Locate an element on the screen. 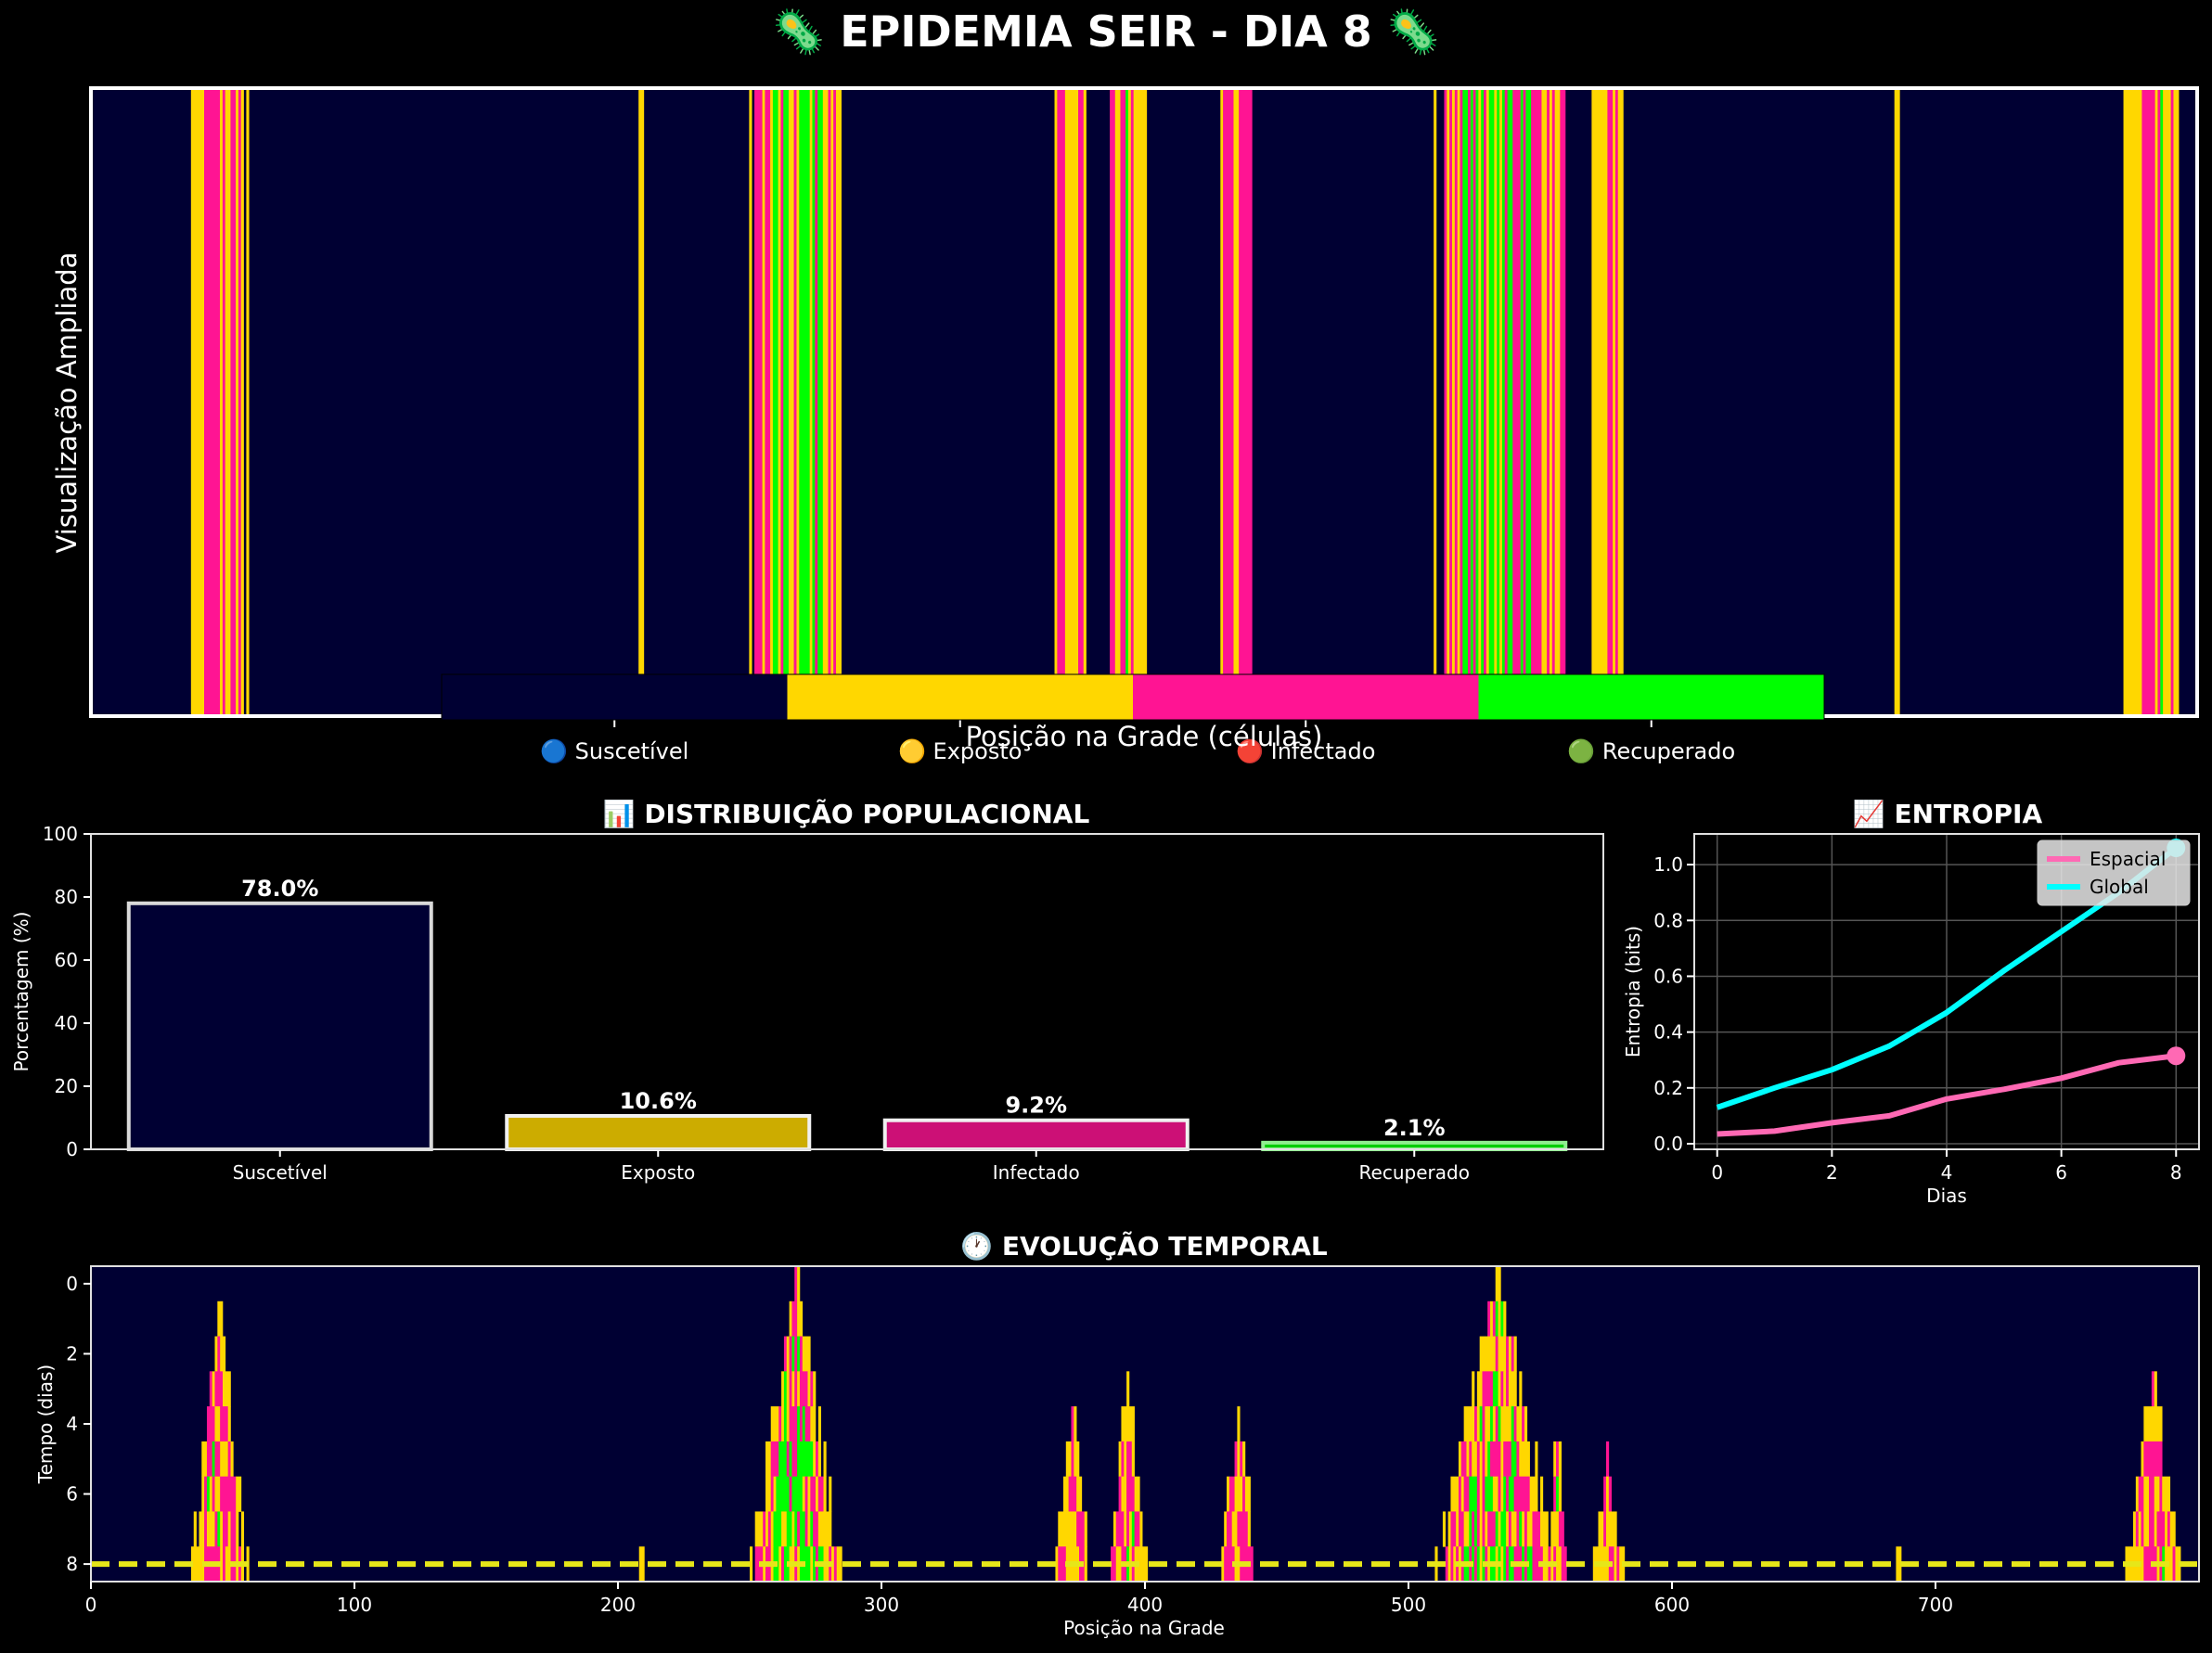  grid-view-xlabel: Posição na Grade (células) is located at coordinates (1144, 737).